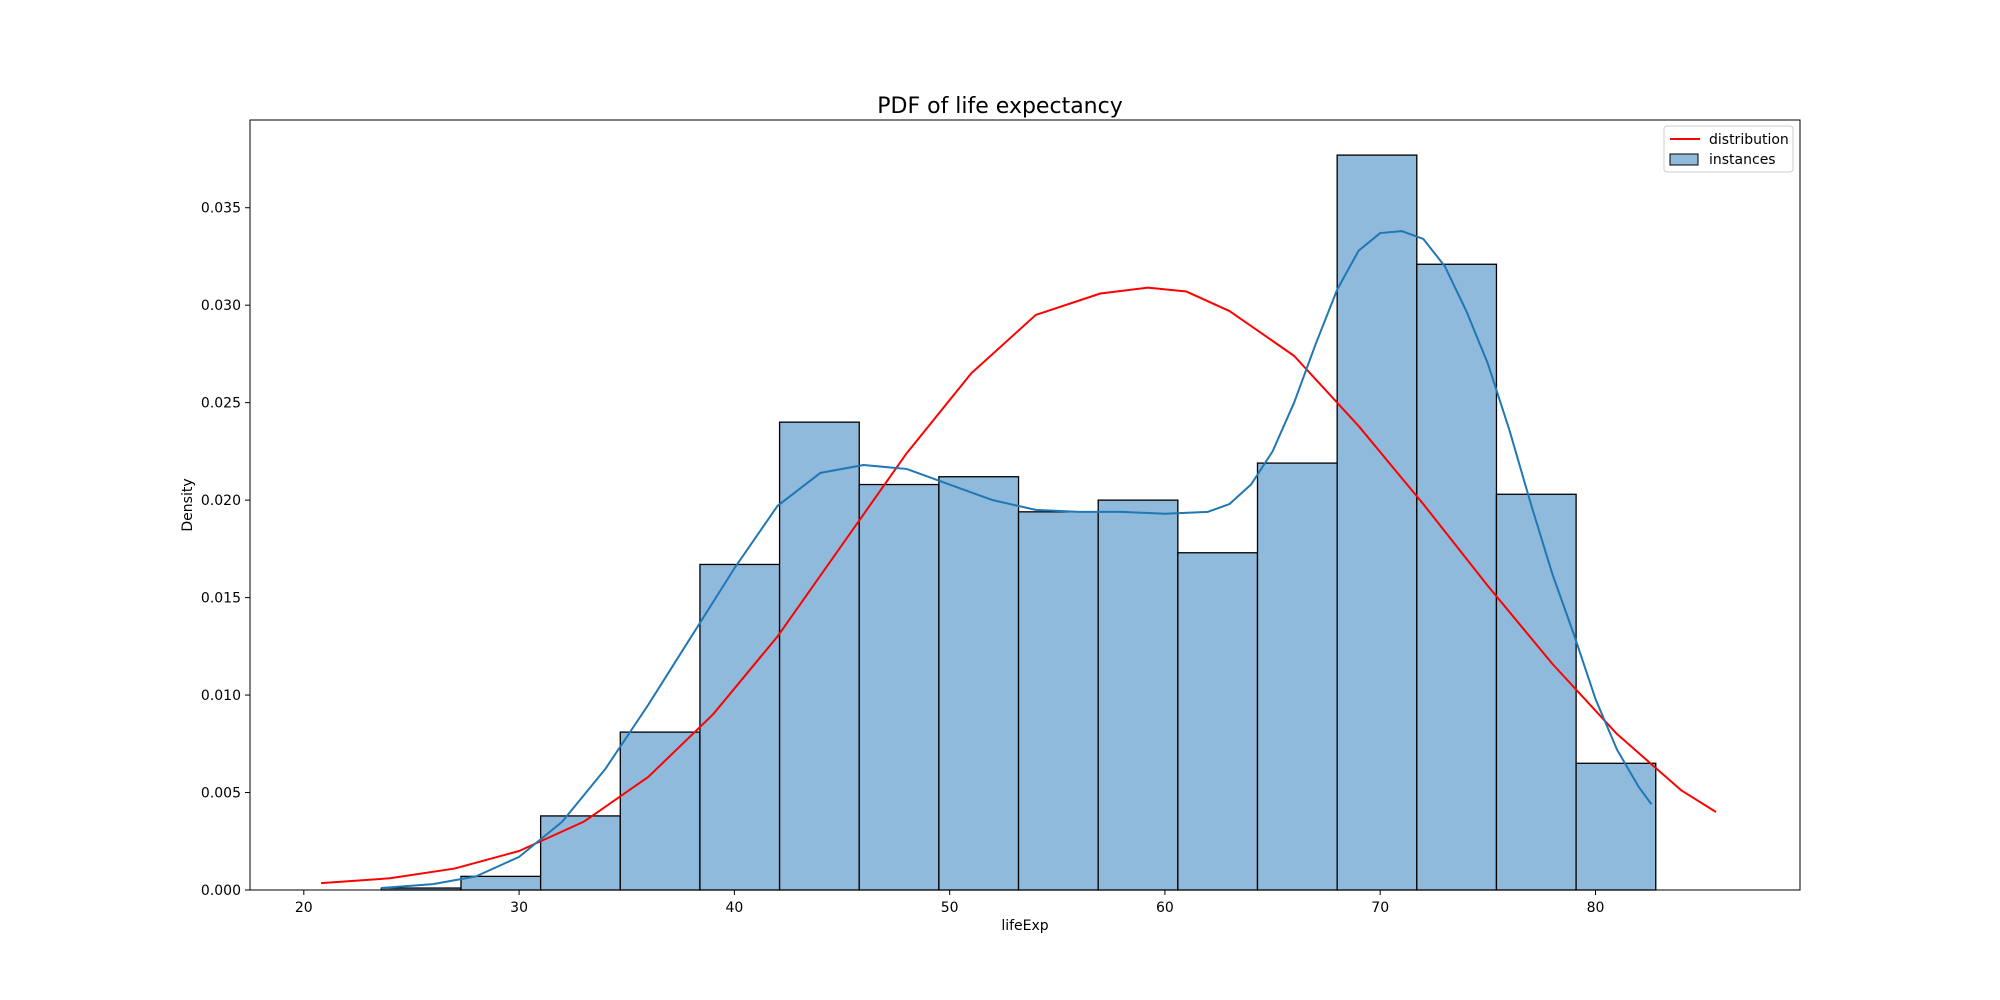 This screenshot has height=1000, width=2000. I want to click on y-tick-label: 0.025, so click(221, 404).